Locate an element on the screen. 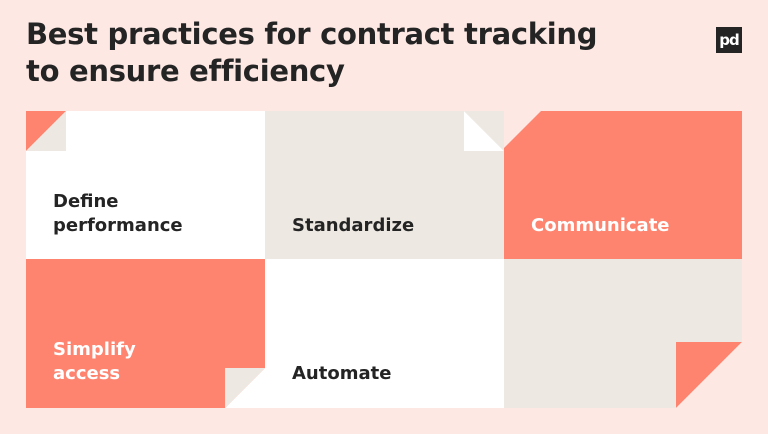 This screenshot has width=768, height=434. title-line-2: to ensure efficiency is located at coordinates (185, 71).